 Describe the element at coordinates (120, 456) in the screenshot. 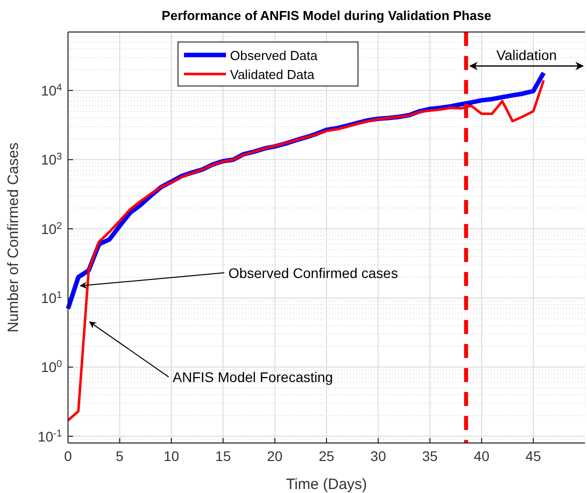

I see `x-tick-label: 5` at that location.